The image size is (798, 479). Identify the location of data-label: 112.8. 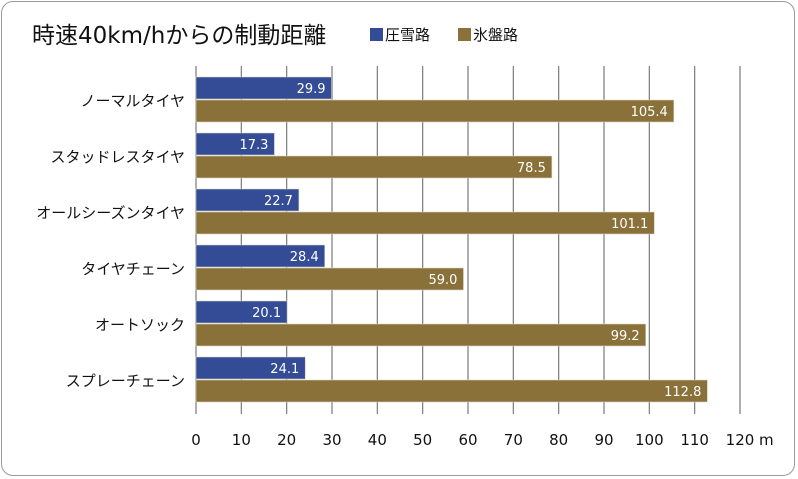
(682, 392).